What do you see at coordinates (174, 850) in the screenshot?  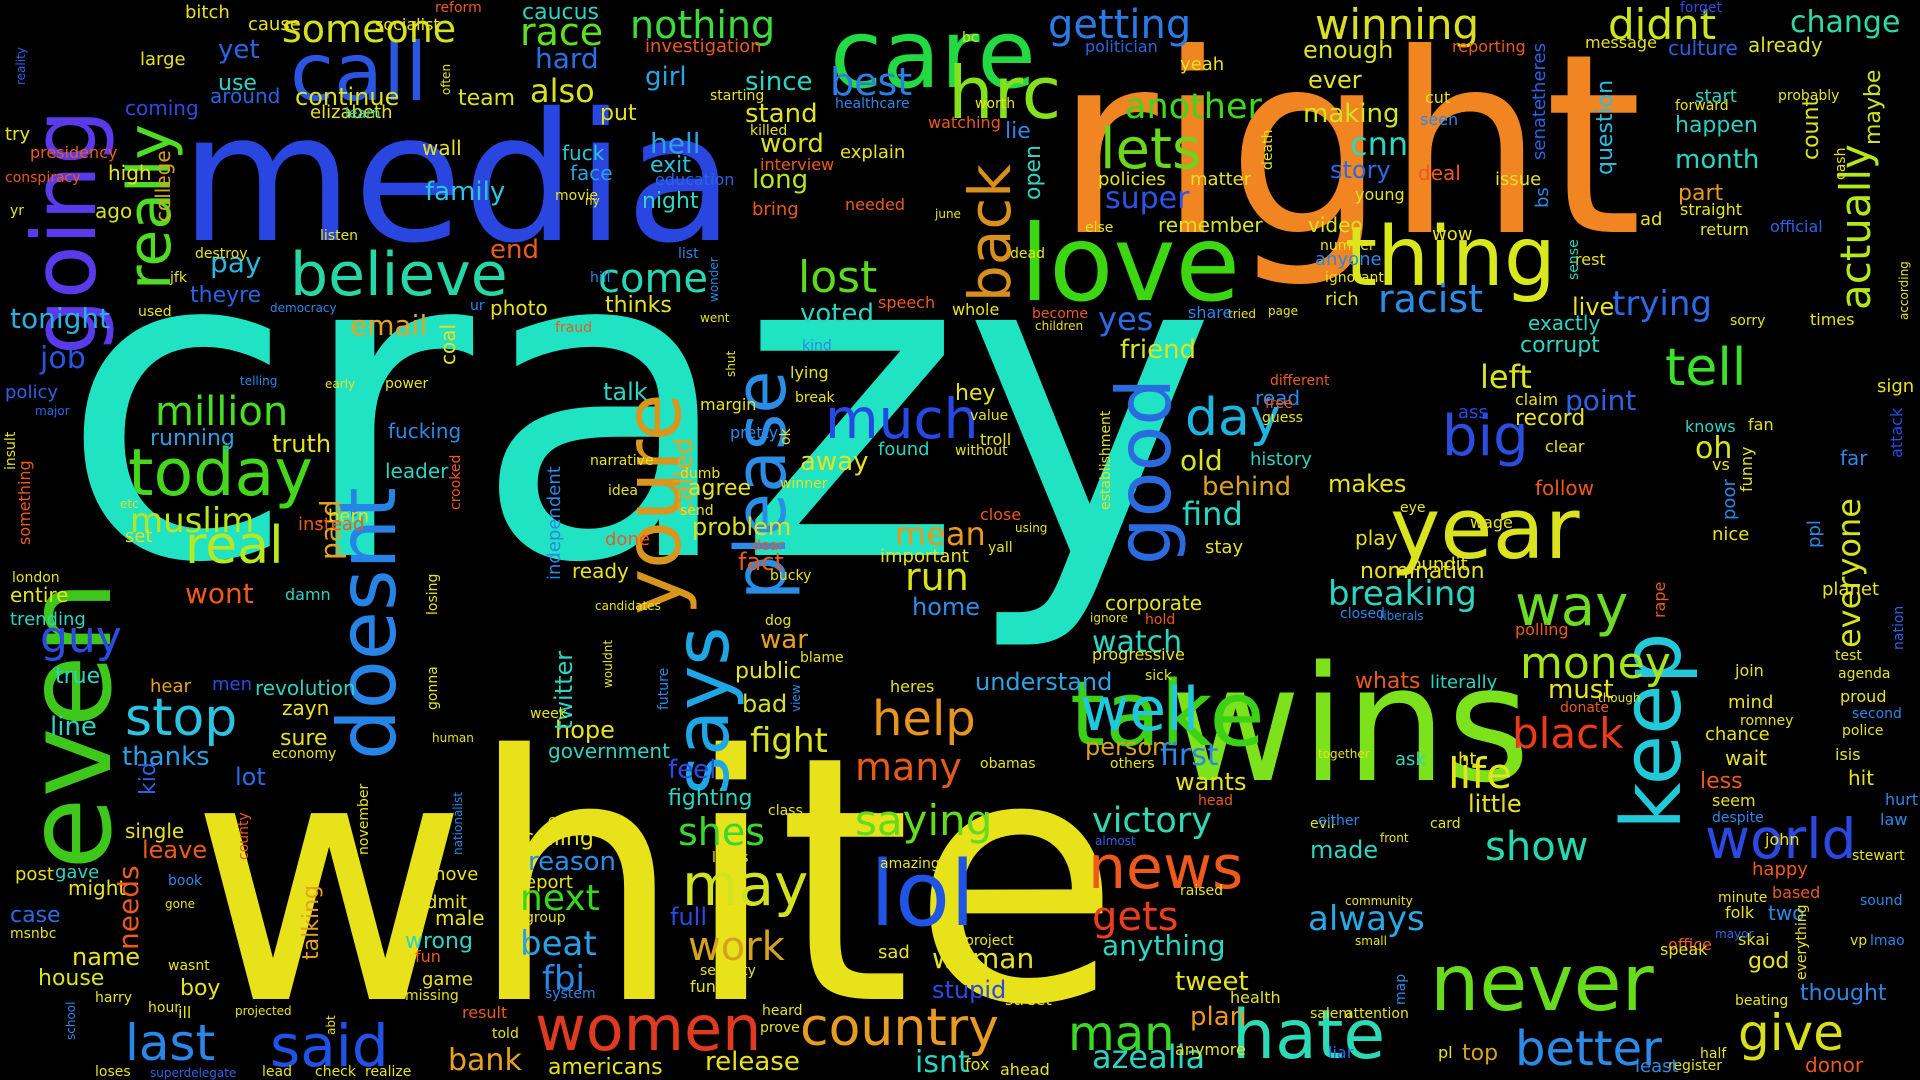 I see `word-leave: leave` at bounding box center [174, 850].